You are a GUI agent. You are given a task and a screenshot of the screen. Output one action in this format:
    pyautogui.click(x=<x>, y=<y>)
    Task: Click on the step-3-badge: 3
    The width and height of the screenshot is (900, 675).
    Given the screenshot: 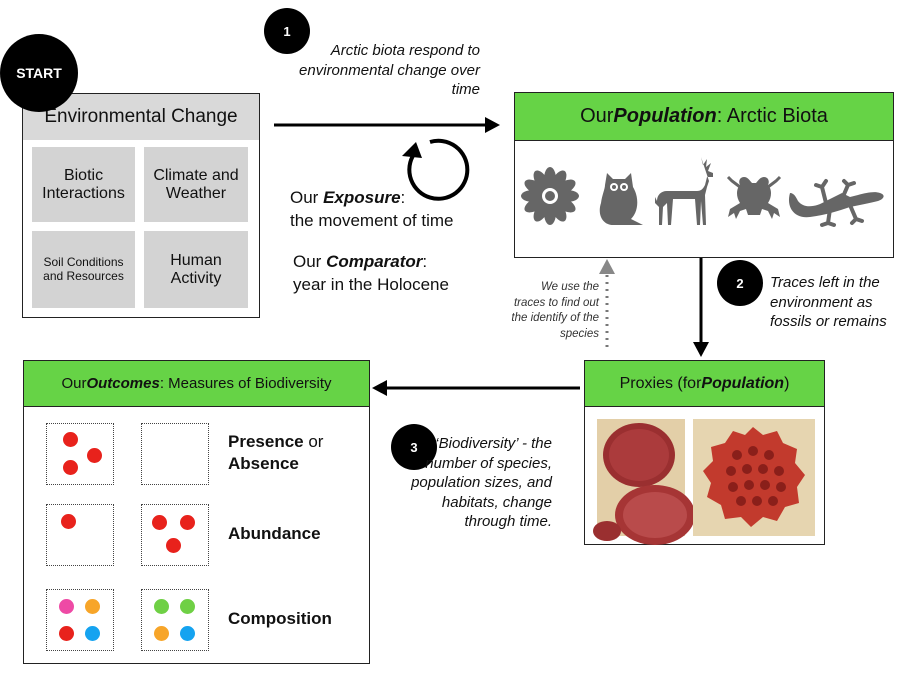 What is the action you would take?
    pyautogui.click(x=414, y=447)
    